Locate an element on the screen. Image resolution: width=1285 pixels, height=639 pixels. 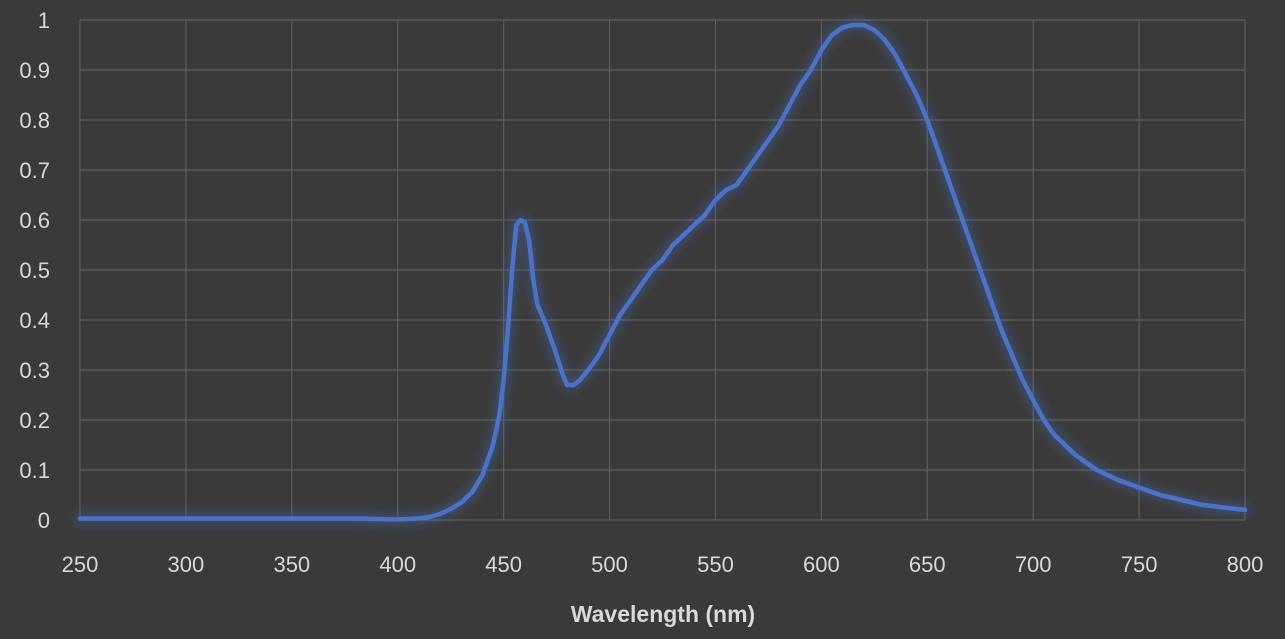
y-tick-label: 0.1 is located at coordinates (34, 470).